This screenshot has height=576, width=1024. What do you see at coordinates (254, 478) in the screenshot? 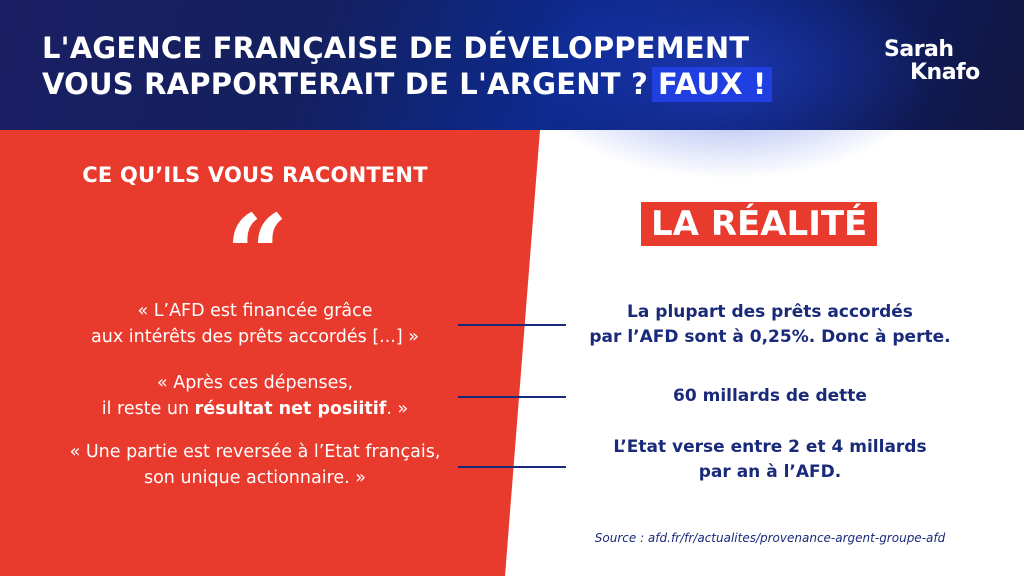
I see `claim-3-line-2: son unique actionnaire. »` at bounding box center [254, 478].